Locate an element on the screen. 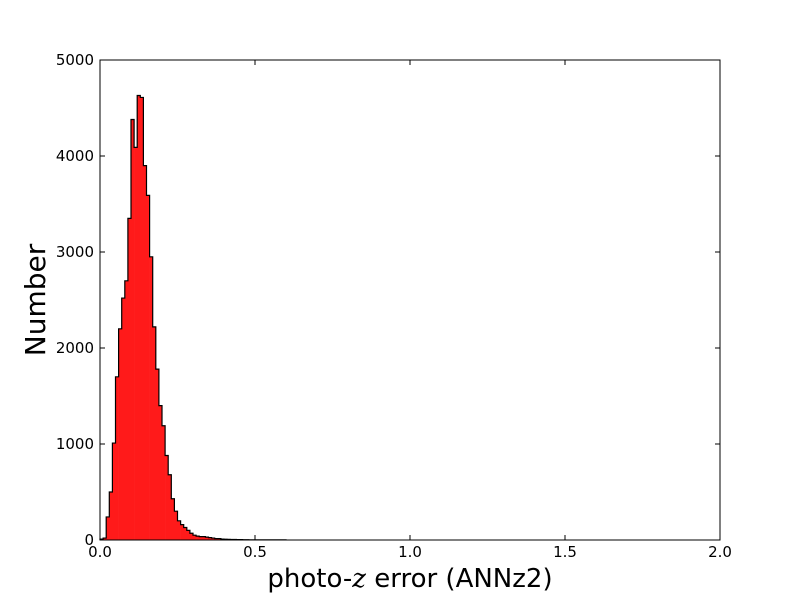  x-tick-labels: 0.0 0.5 1.0 1.5 2.0 is located at coordinates (410, 552).